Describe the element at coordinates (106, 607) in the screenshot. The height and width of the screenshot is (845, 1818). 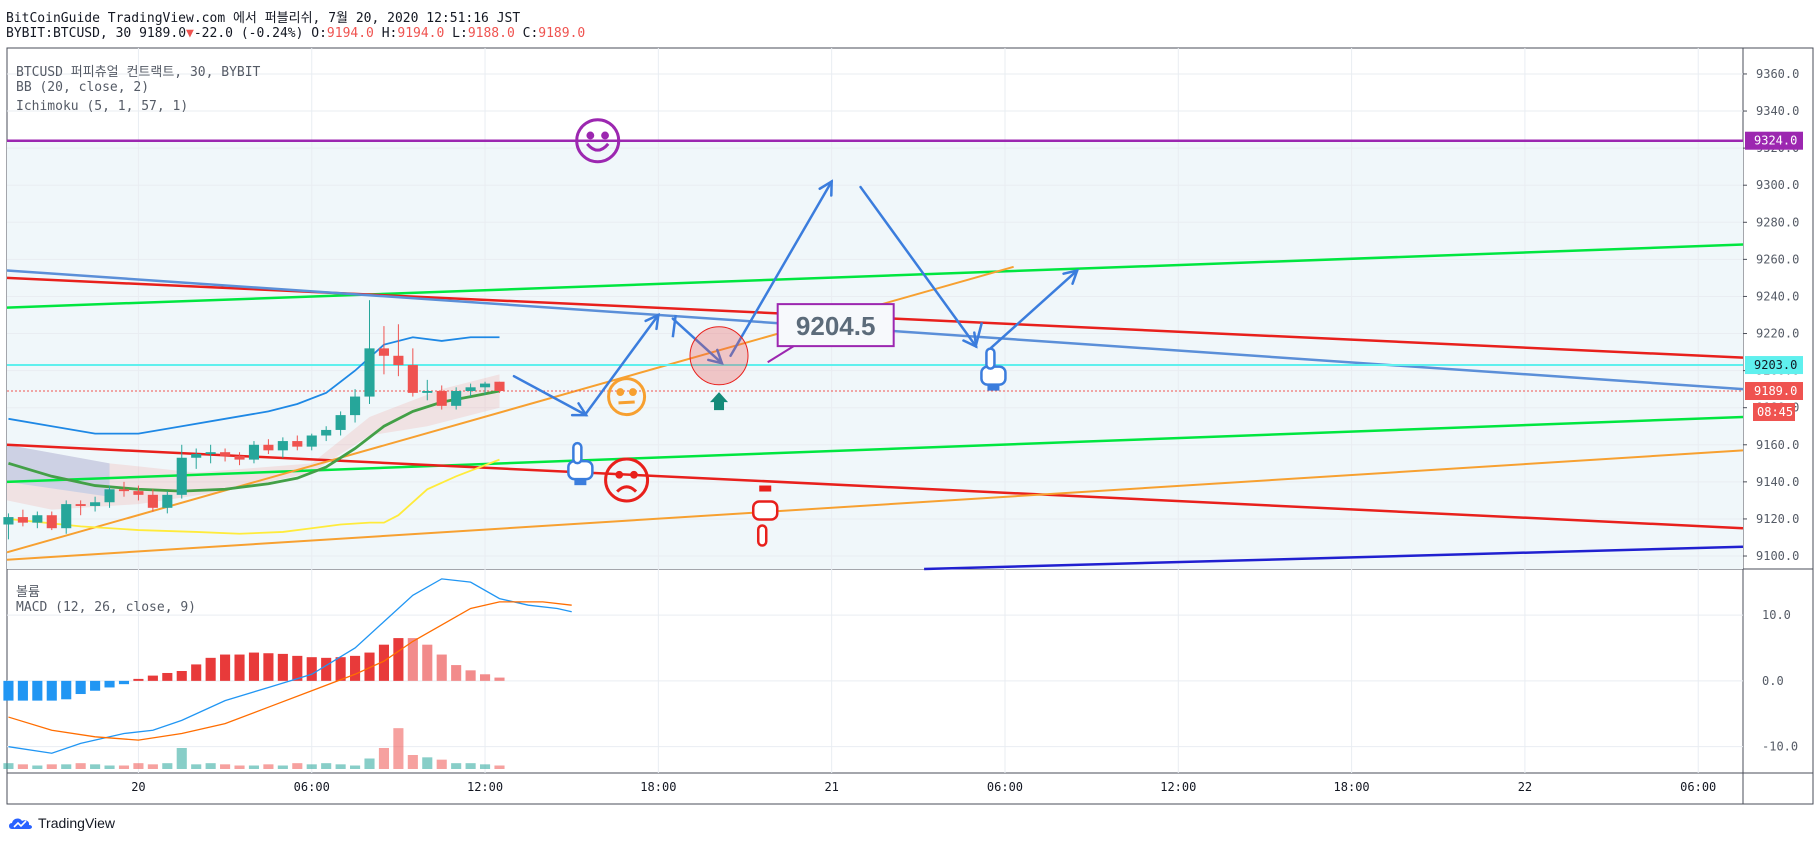
I see `macd-legend: MACD (12, 26, close, 9)` at that location.